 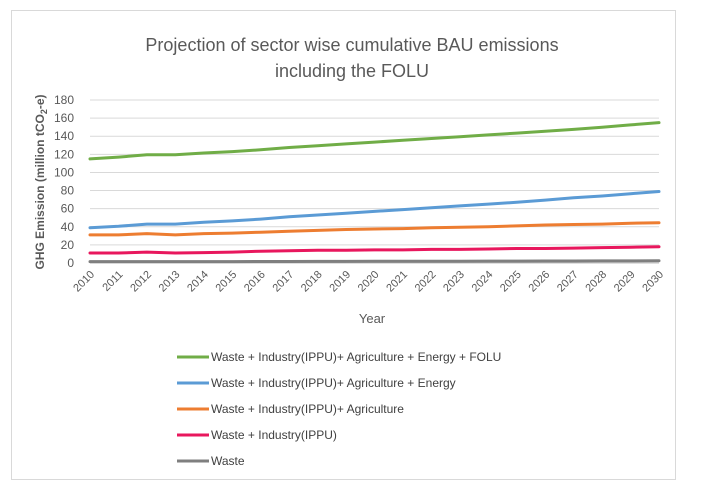 I want to click on x-tick-label: 2019, so click(x=340, y=282).